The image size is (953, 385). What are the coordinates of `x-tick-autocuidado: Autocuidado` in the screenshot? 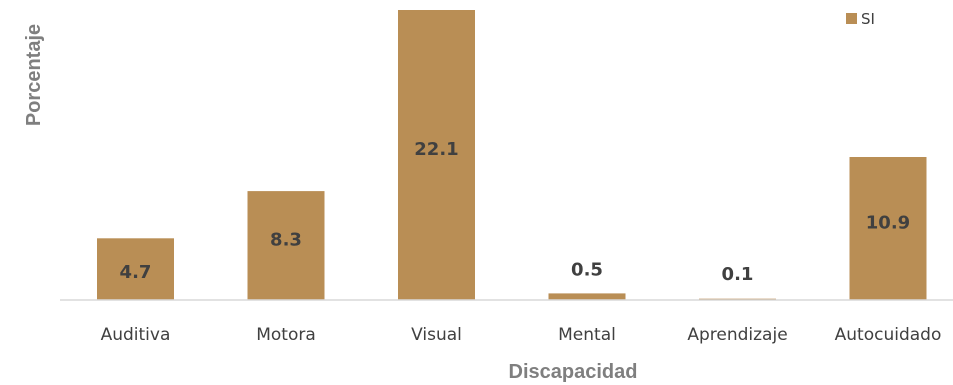 It's located at (888, 335).